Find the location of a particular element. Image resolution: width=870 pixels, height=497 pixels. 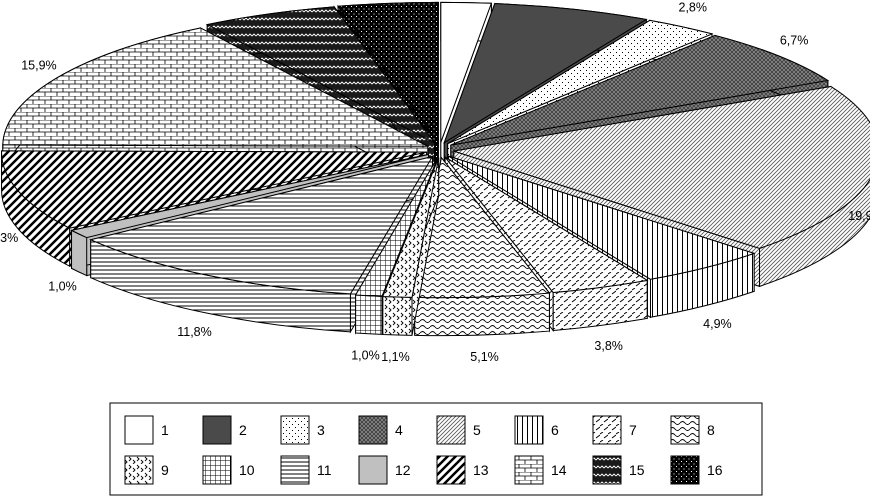

legend-item-14: 14 is located at coordinates (540, 470).